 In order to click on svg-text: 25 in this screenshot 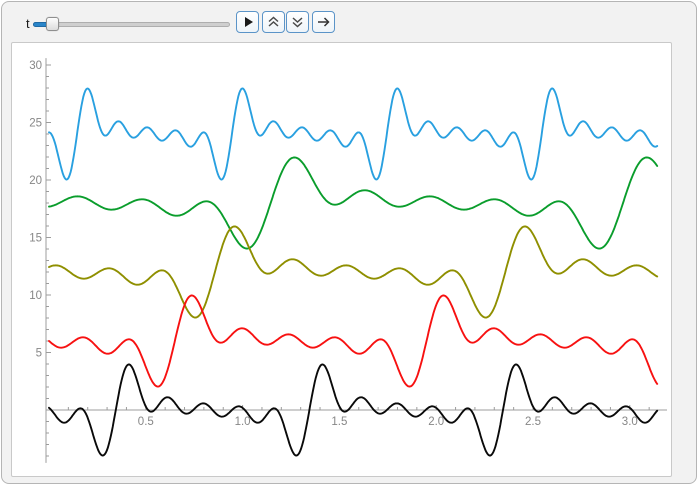, I will do `click(35, 124)`.